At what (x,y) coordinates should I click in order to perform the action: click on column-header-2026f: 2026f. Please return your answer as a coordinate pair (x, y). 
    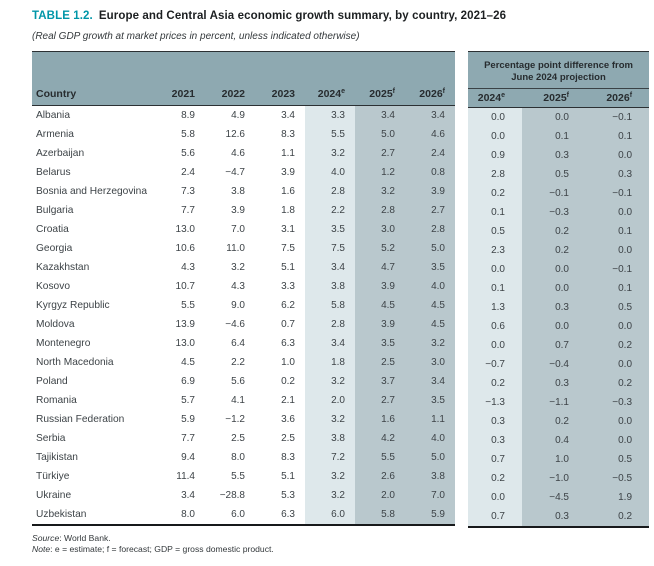
    Looking at the image, I should click on (430, 78).